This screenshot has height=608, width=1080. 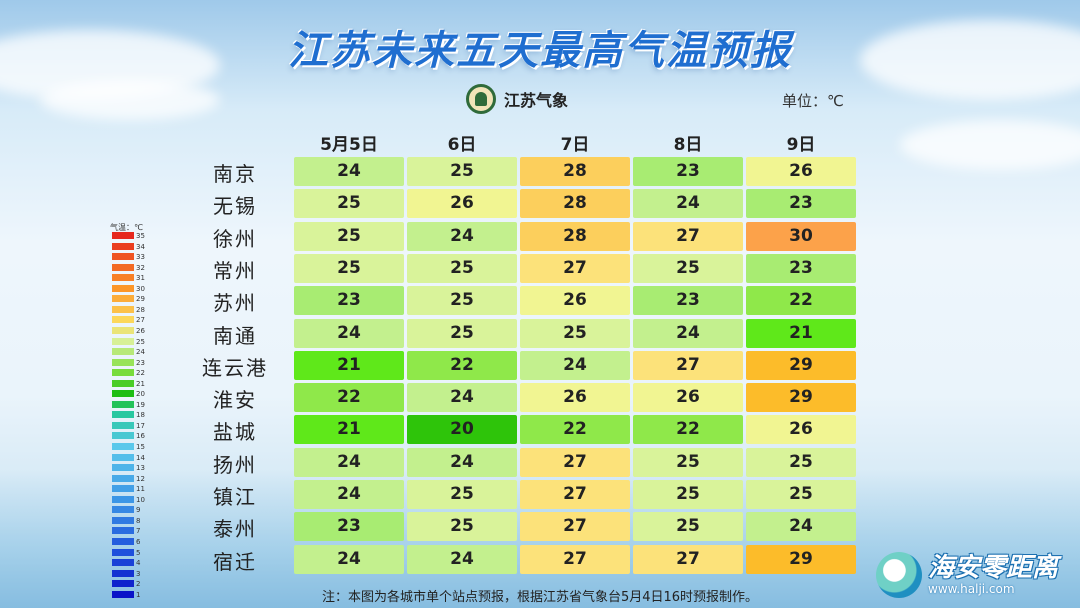 What do you see at coordinates (235, 561) in the screenshot?
I see `city-label: 宿迁` at bounding box center [235, 561].